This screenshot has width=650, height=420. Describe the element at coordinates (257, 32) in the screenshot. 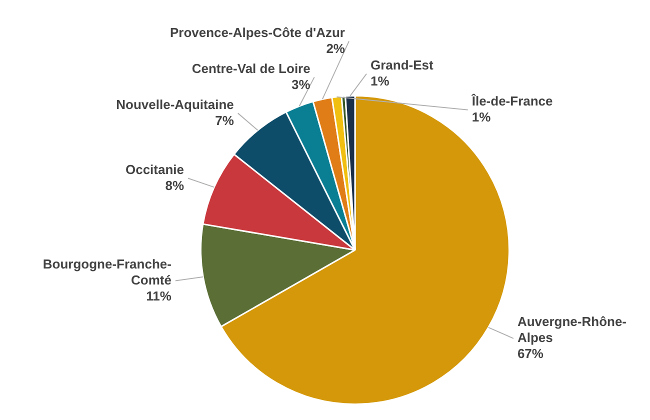

I see `slice-label: Provence-Alpes-Côte d'Azur` at that location.